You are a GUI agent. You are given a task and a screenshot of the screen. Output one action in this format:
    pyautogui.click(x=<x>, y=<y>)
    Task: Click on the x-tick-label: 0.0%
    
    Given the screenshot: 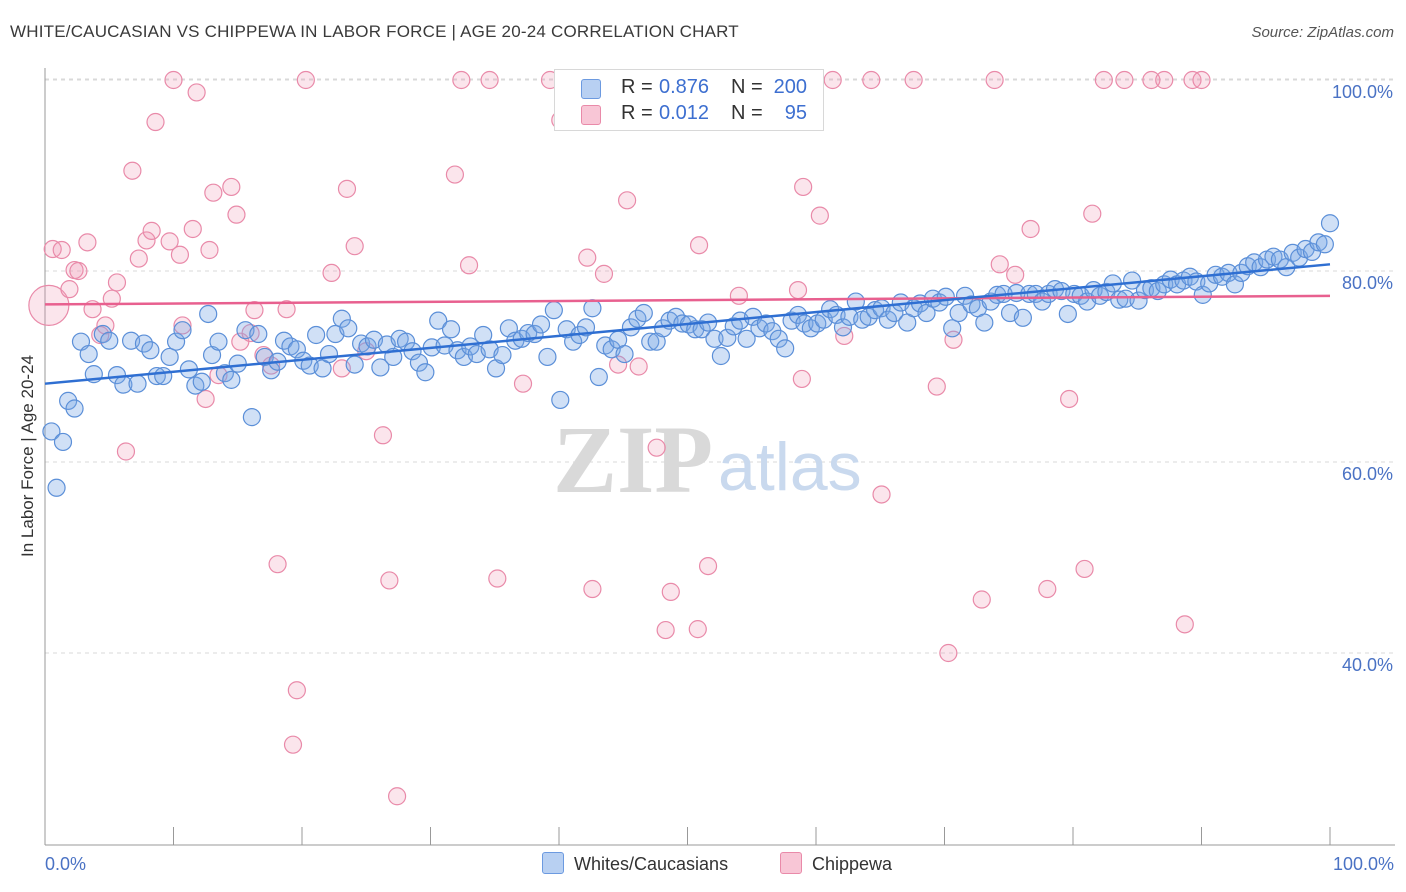 What is the action you would take?
    pyautogui.click(x=65, y=864)
    